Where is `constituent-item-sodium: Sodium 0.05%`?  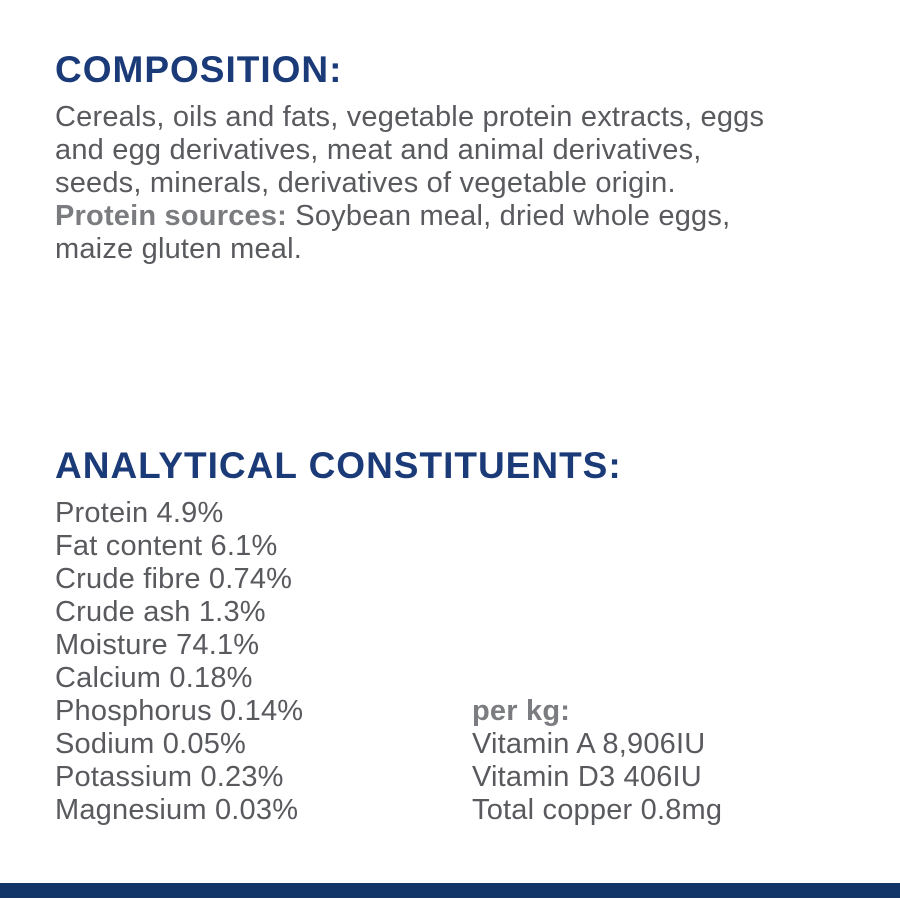
constituent-item-sodium: Sodium 0.05% is located at coordinates (151, 744).